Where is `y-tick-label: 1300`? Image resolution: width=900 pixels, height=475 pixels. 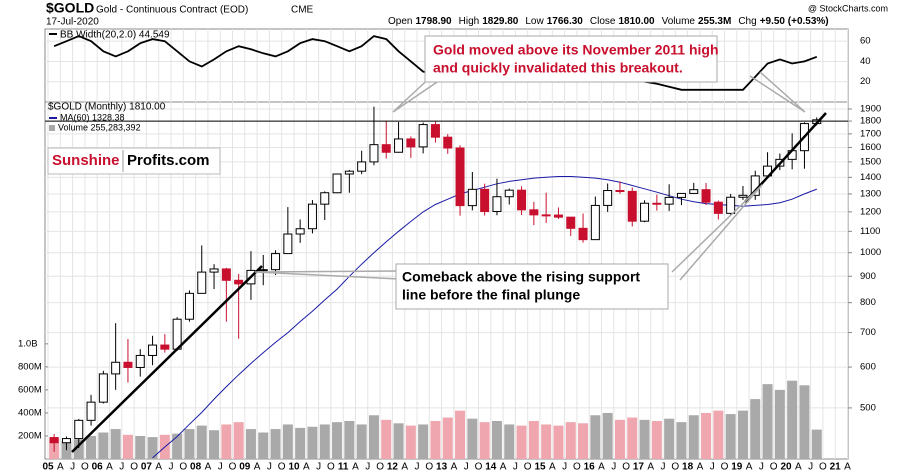
y-tick-label: 1300 is located at coordinates (870, 193).